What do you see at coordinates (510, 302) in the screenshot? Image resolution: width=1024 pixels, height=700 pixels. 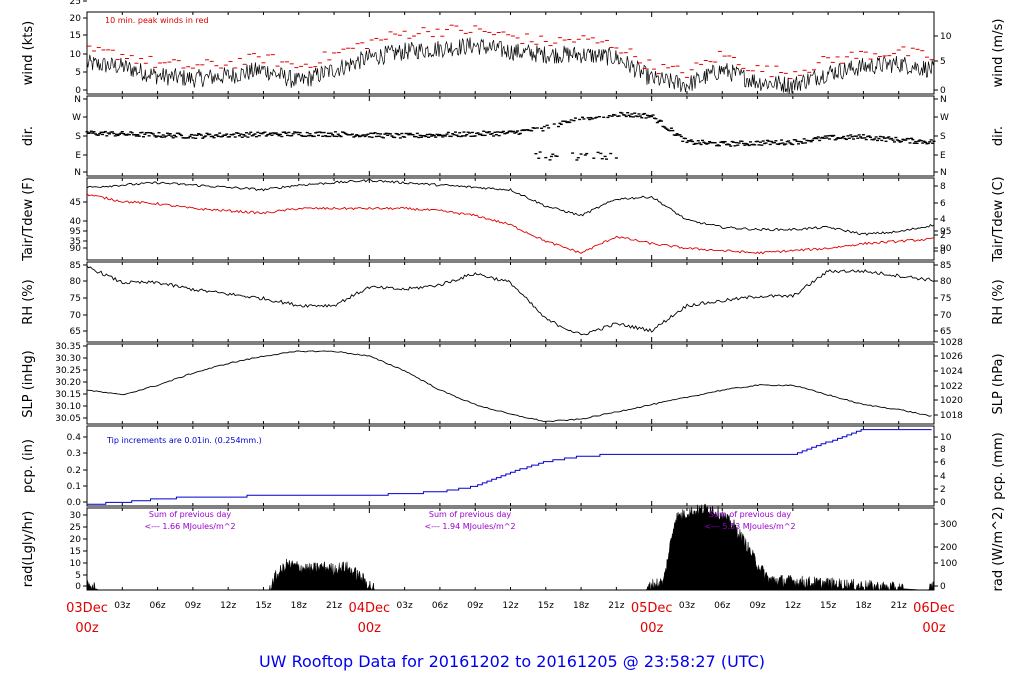 I see `panel-frame-rh` at bounding box center [510, 302].